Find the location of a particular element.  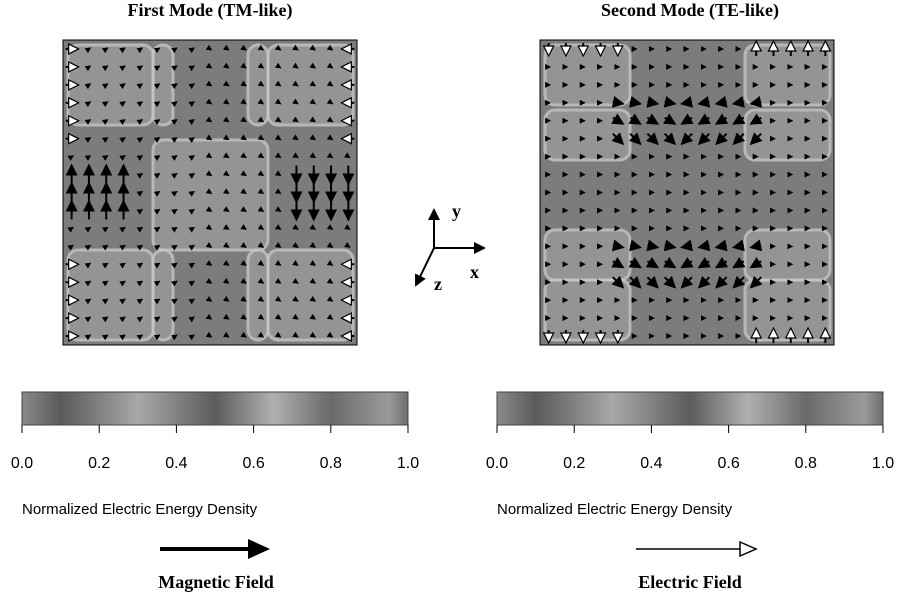

colorbar-label: Normalized Electric Energy Density is located at coordinates (615, 509).